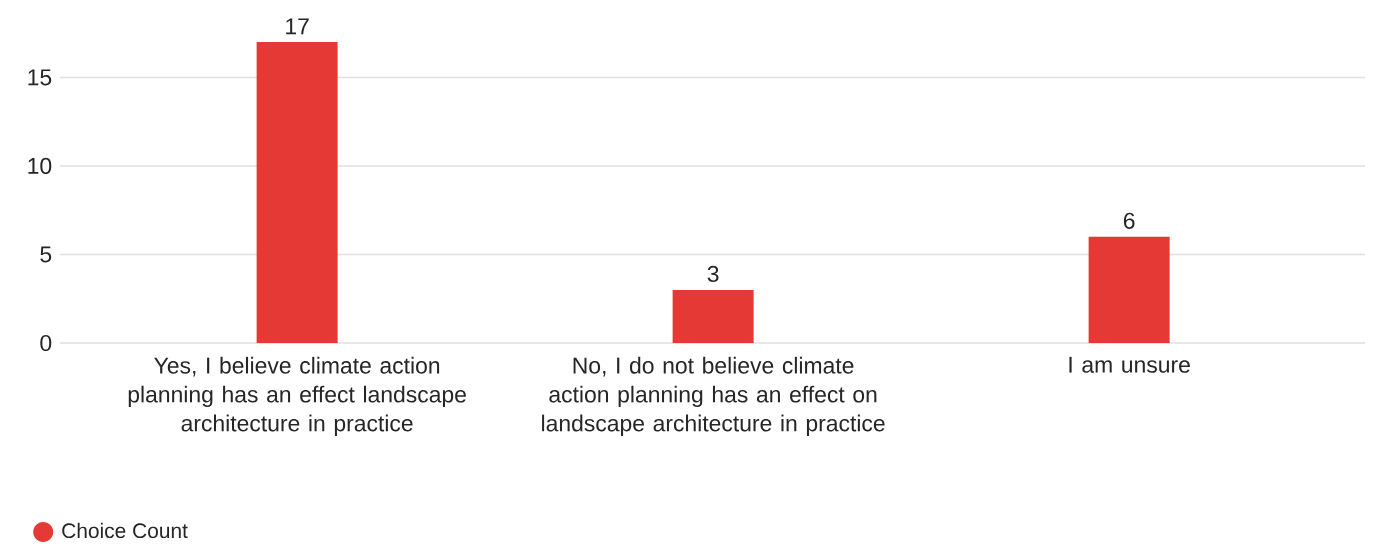  What do you see at coordinates (1129, 364) in the screenshot?
I see `x-tick-label: I am unsure` at bounding box center [1129, 364].